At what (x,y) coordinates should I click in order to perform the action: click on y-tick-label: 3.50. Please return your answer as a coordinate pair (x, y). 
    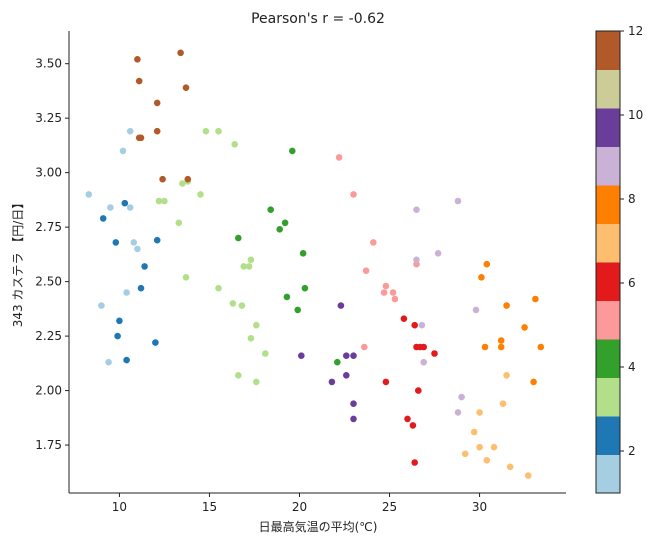
    Looking at the image, I should click on (48, 64).